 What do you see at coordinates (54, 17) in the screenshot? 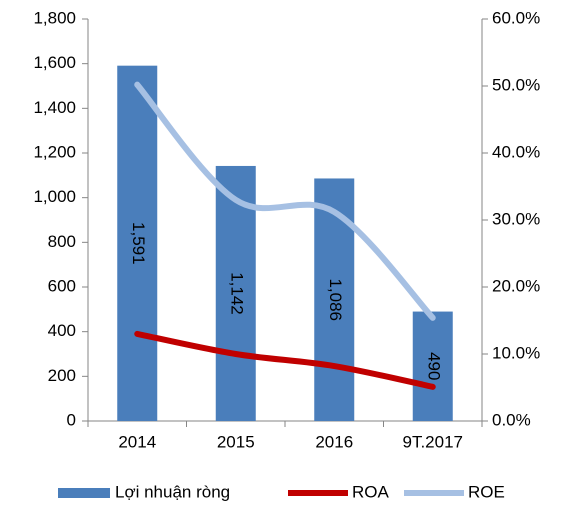
I see `y-tick-label: 1,800` at bounding box center [54, 17].